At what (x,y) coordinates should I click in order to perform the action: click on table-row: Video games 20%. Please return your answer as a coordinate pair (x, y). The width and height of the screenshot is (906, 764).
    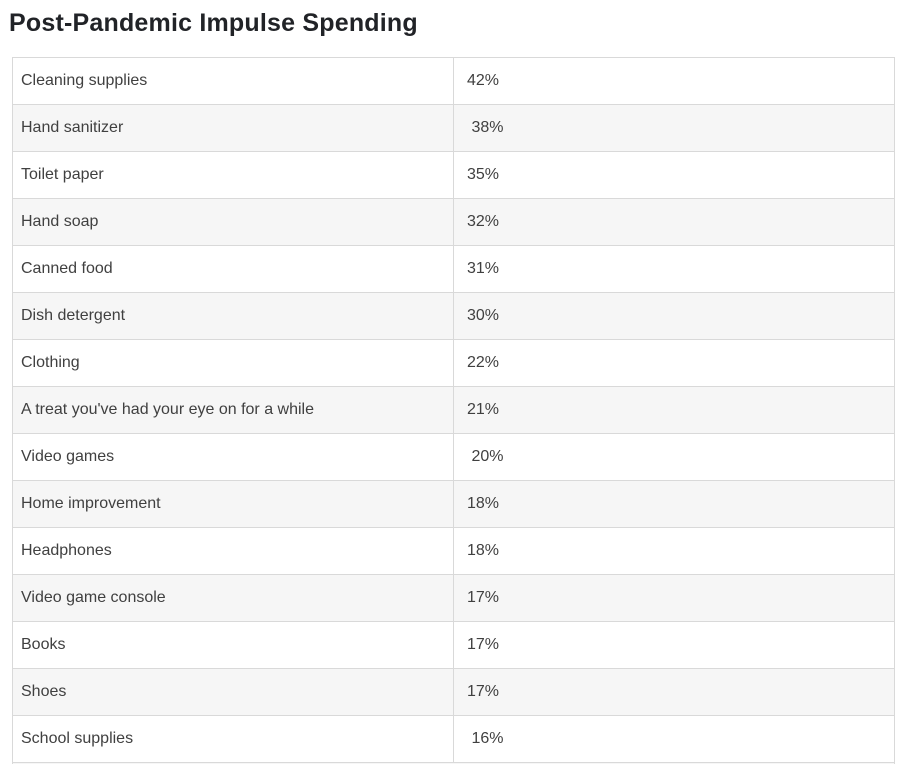
    Looking at the image, I should click on (453, 457).